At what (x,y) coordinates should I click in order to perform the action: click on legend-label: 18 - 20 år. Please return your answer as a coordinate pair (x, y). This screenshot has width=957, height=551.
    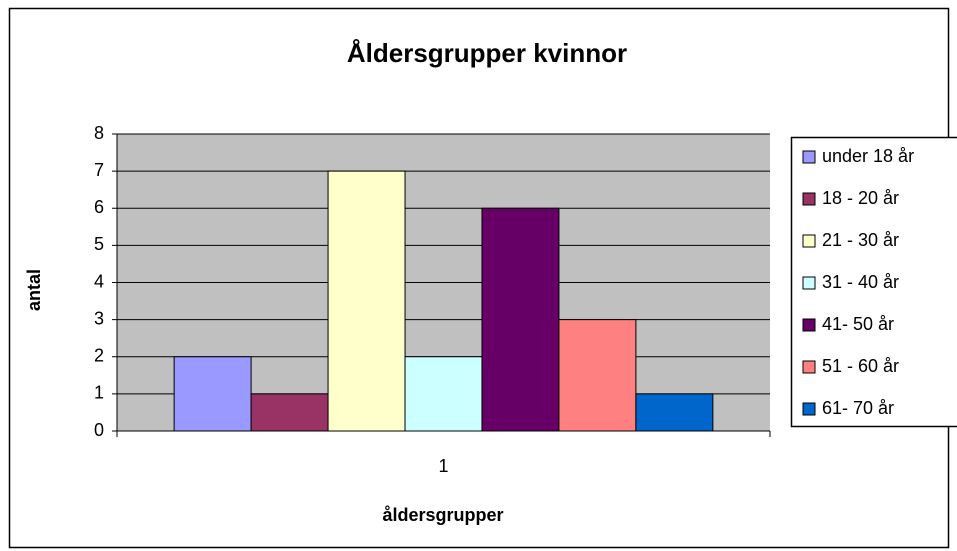
    Looking at the image, I should click on (860, 198).